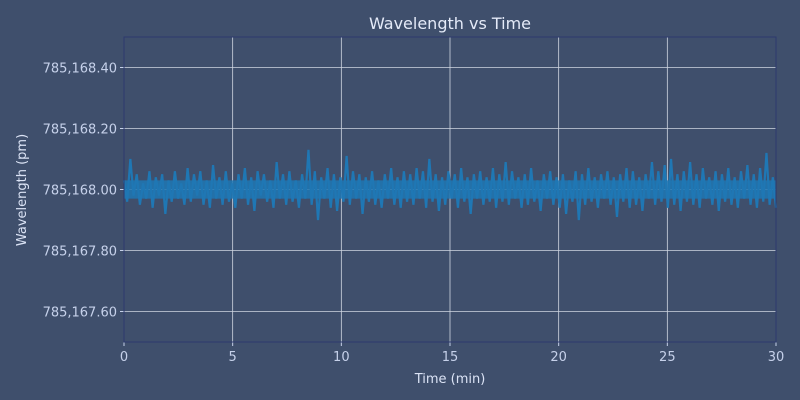 The width and height of the screenshot is (800, 400). I want to click on chart-title: Wavelength vs Time, so click(450, 23).